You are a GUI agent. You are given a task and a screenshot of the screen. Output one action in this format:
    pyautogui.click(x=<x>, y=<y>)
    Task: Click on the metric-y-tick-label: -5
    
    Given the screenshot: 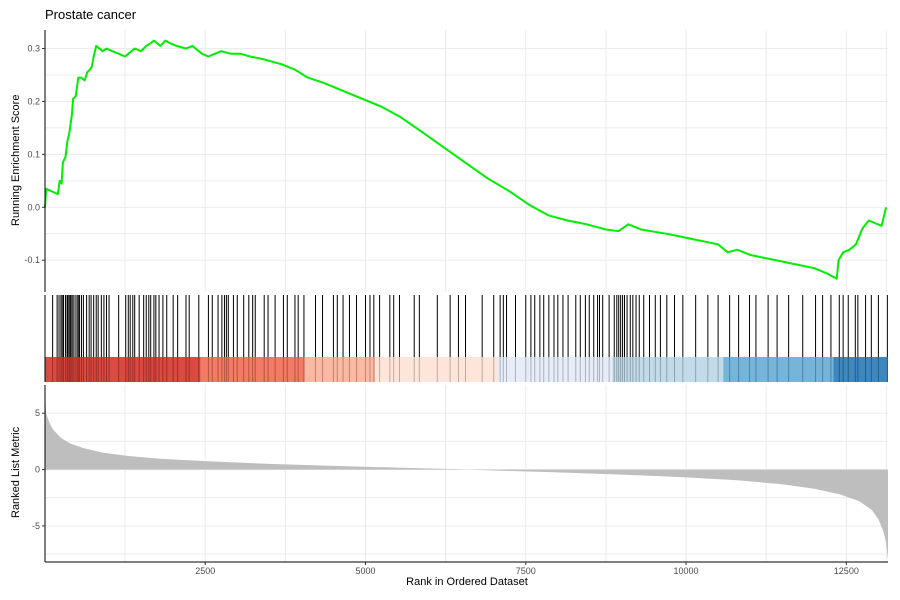 What is the action you would take?
    pyautogui.click(x=36, y=526)
    